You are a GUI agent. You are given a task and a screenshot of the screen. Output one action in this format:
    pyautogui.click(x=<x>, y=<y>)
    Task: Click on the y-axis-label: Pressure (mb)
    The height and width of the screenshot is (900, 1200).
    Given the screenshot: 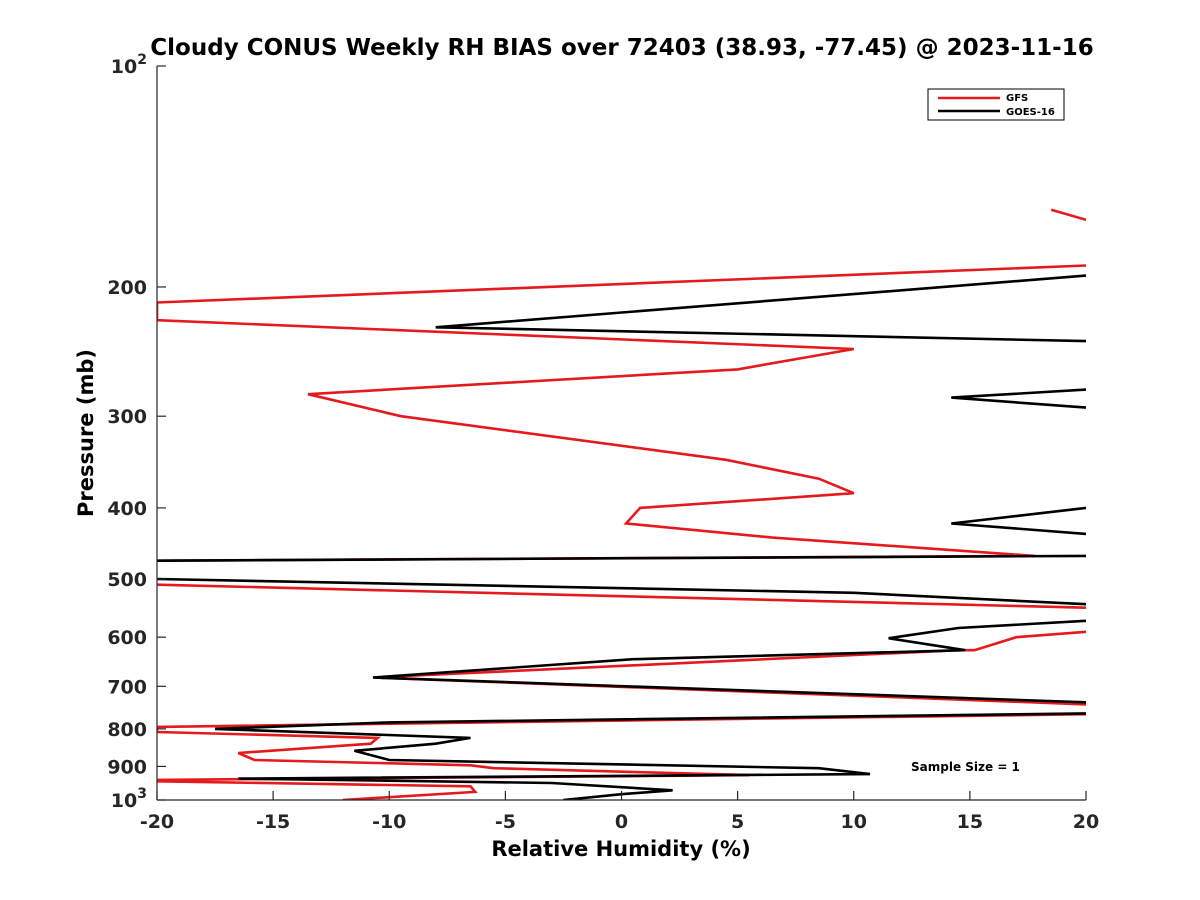 What is the action you would take?
    pyautogui.click(x=86, y=433)
    